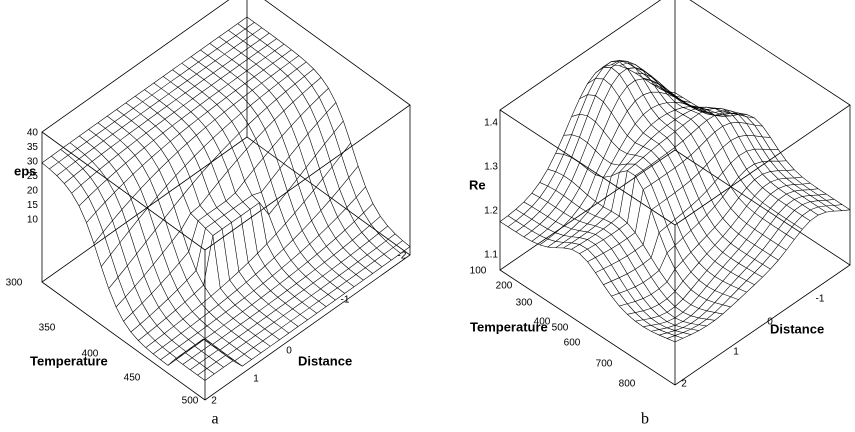 This screenshot has width=855, height=432. What do you see at coordinates (402, 256) in the screenshot?
I see `y-tick-label: -2` at bounding box center [402, 256].